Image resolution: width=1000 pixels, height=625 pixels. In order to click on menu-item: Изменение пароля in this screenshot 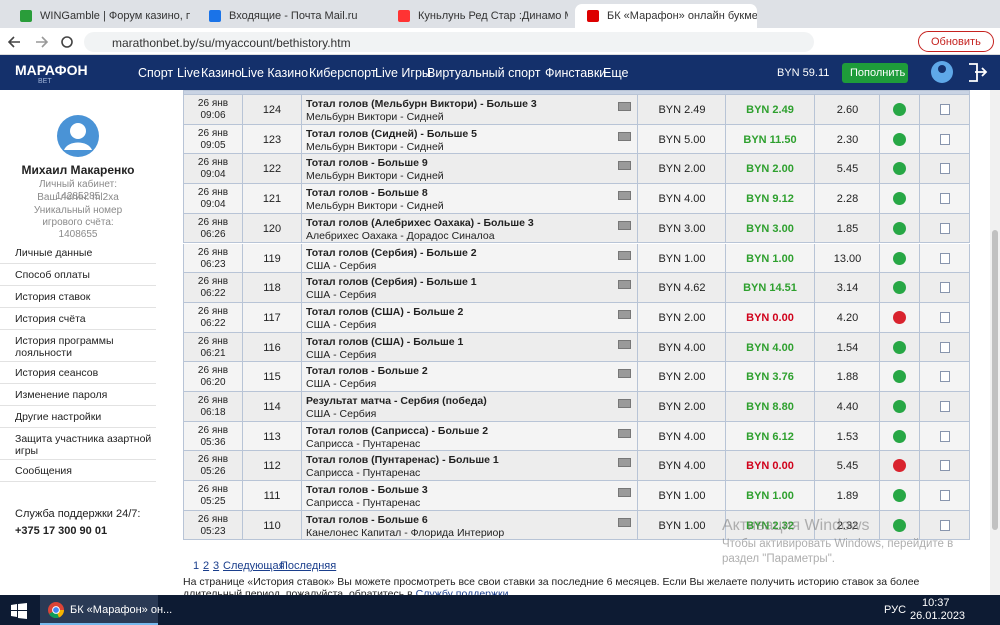, I will do `click(78, 395)`.